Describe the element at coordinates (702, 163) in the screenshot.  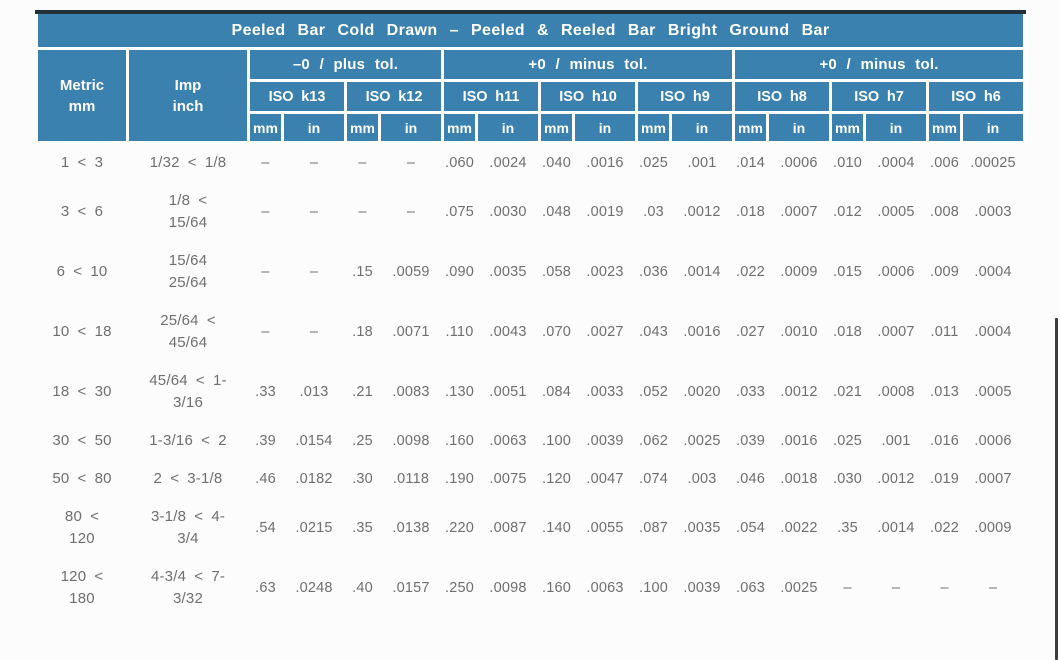
I see `value-cell: .001` at that location.